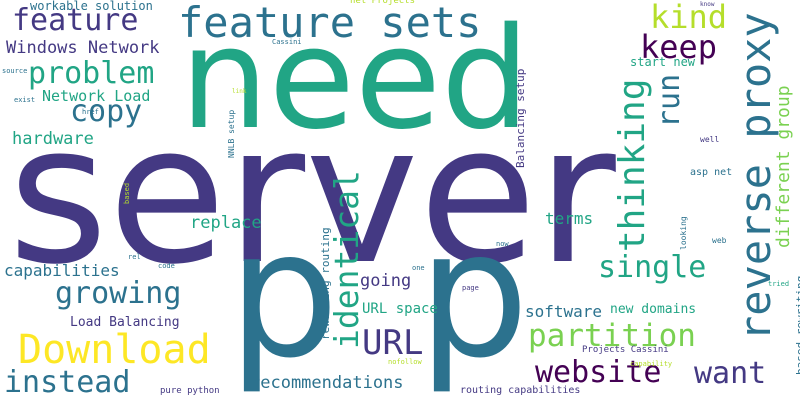 The width and height of the screenshot is (800, 400). I want to click on cloud-word: page, so click(470, 288).